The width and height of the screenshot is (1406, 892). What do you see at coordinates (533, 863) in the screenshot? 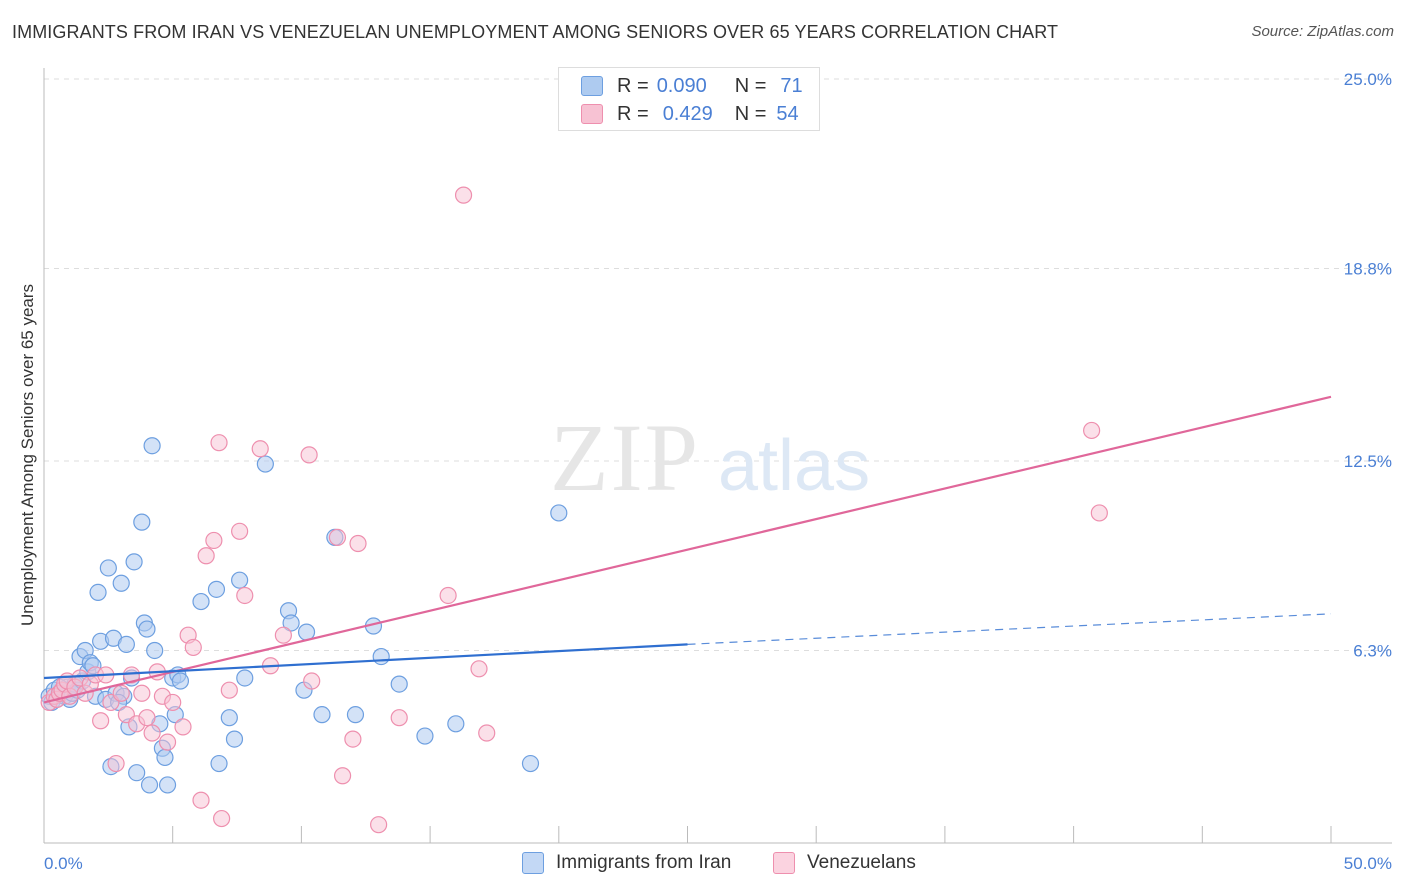
I see `iran-legend-swatch` at bounding box center [533, 863].